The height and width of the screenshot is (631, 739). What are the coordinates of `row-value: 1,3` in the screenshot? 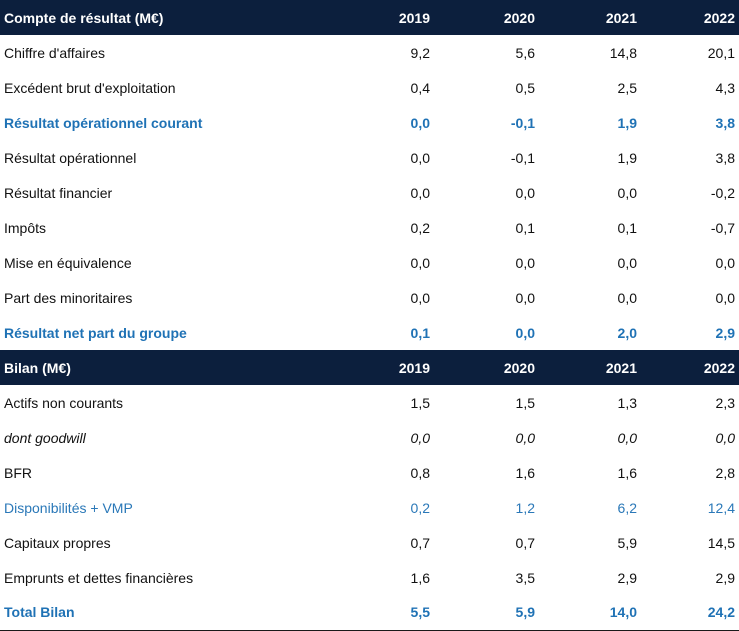 It's located at (627, 402).